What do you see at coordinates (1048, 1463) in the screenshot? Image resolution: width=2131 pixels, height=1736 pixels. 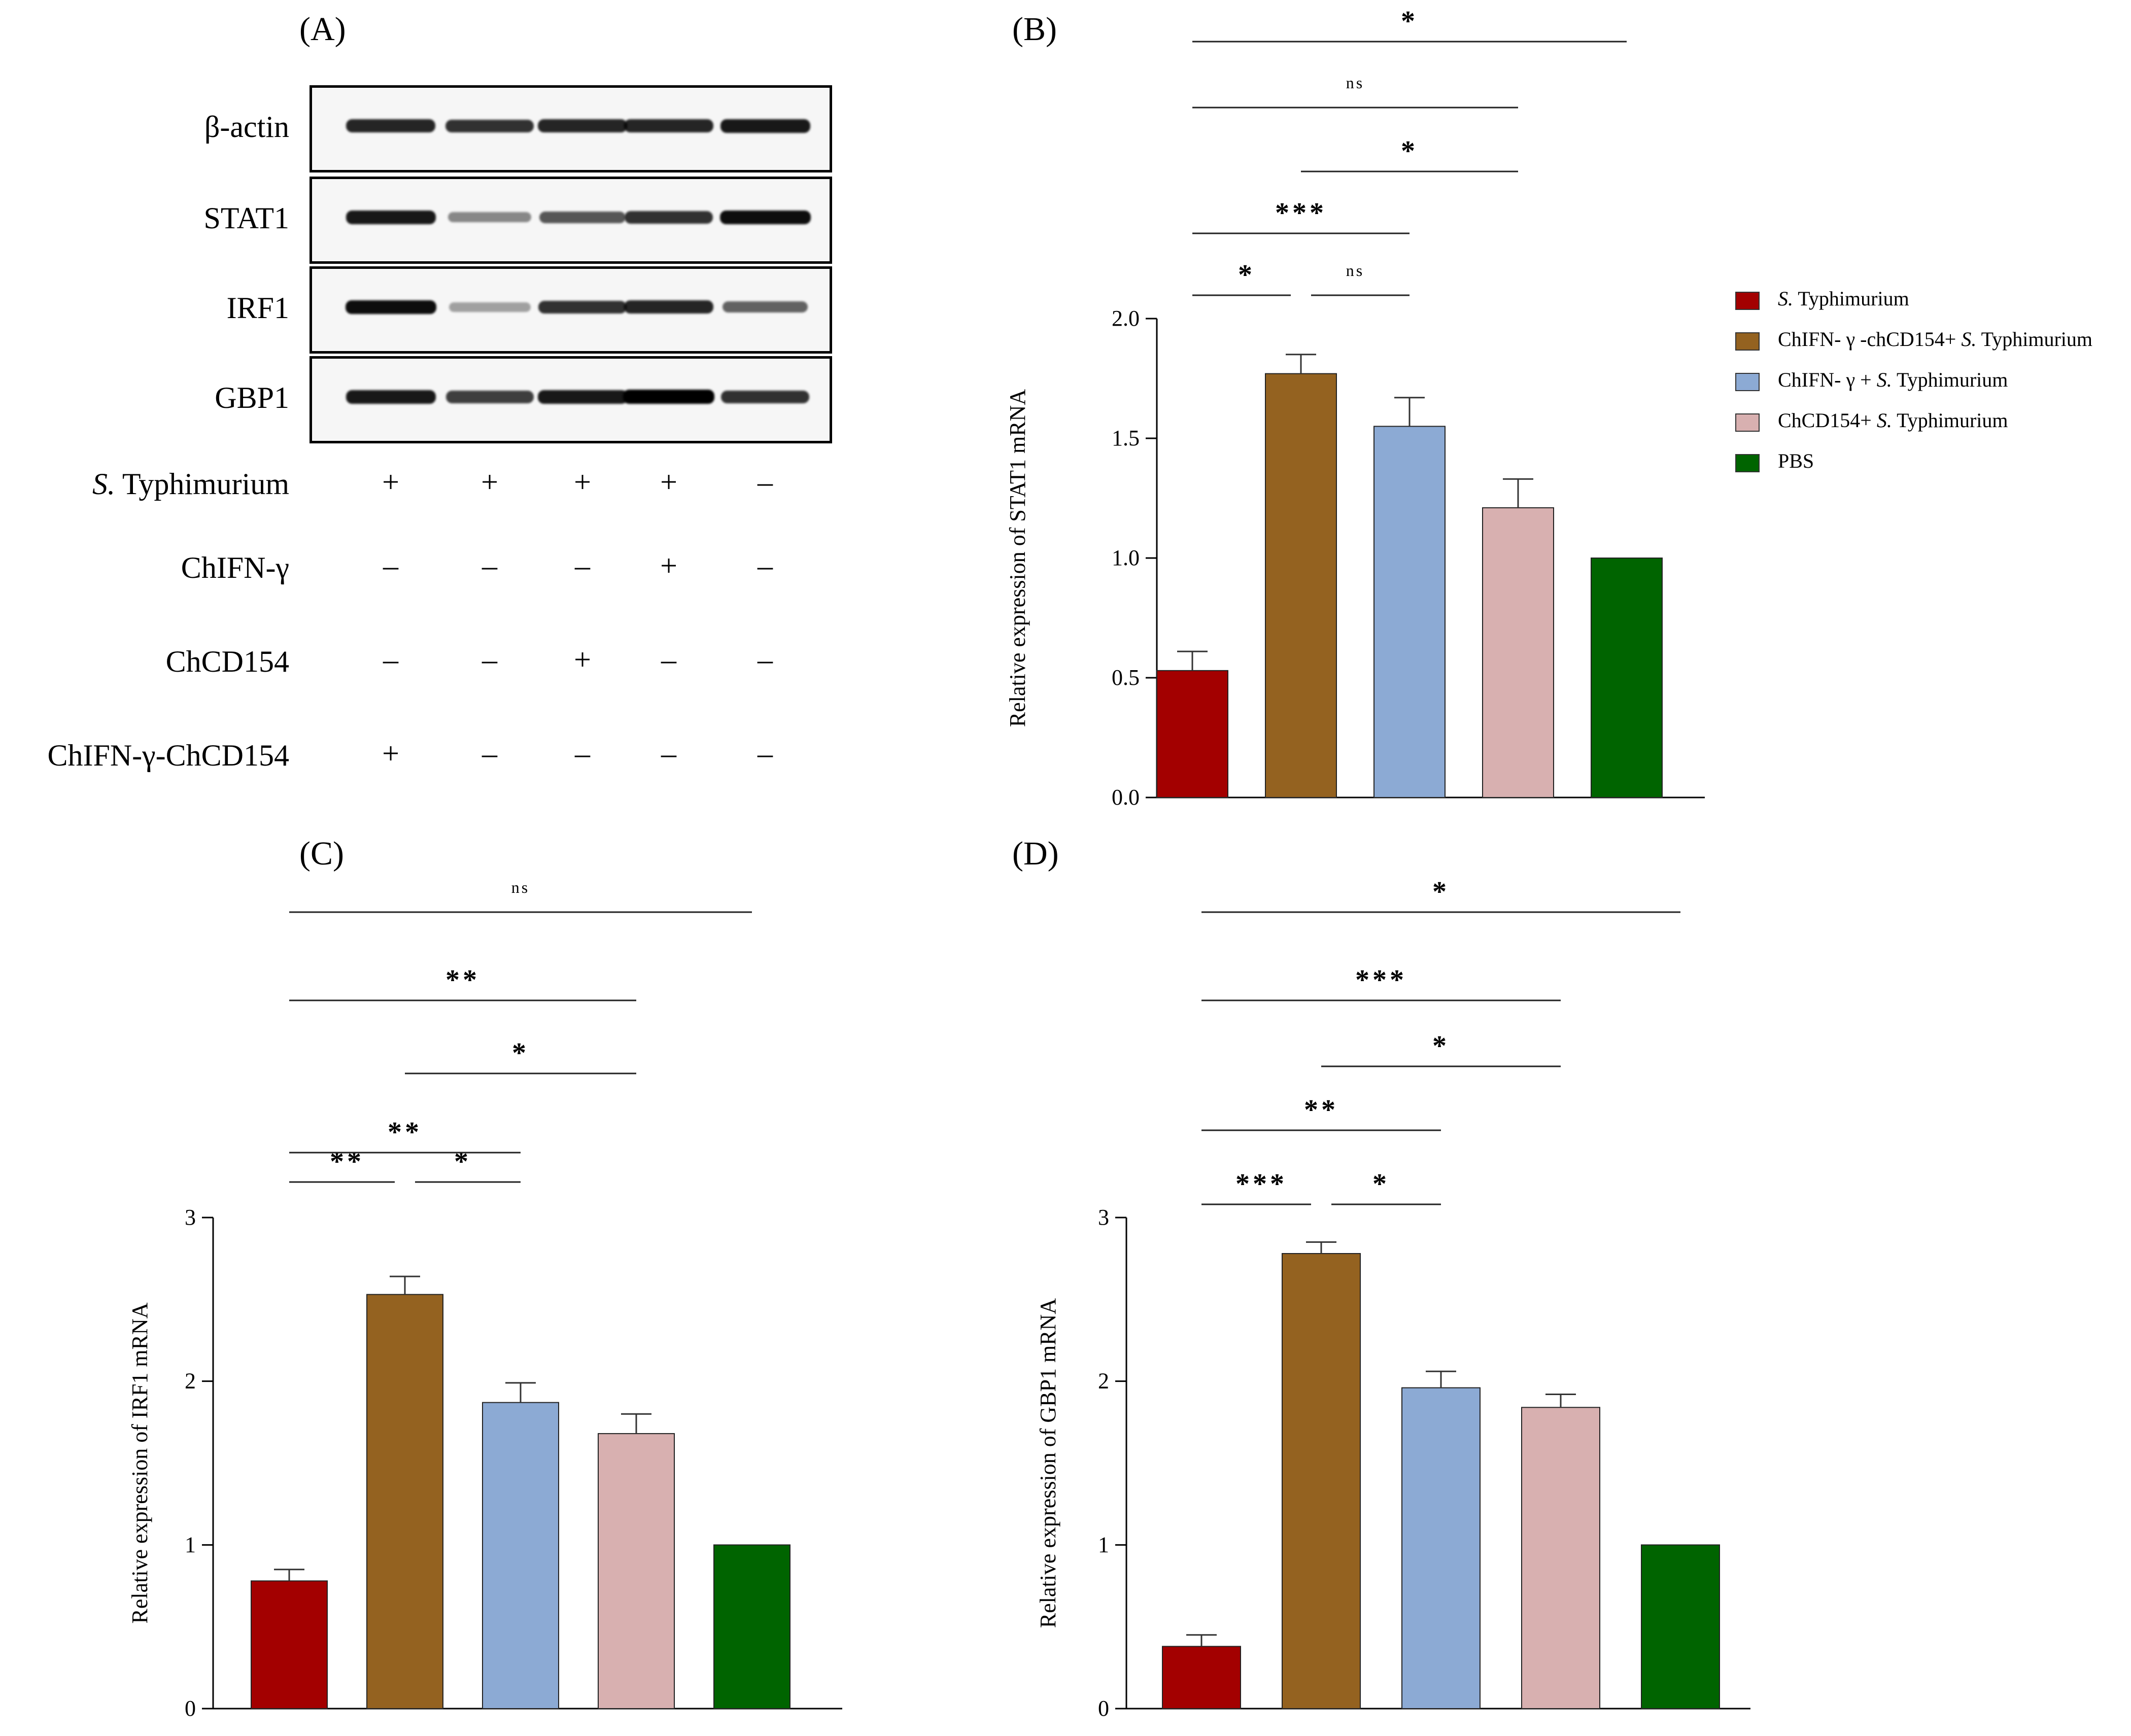 I see `y-axis-label: Relative expression of GBP1 mRNA` at bounding box center [1048, 1463].